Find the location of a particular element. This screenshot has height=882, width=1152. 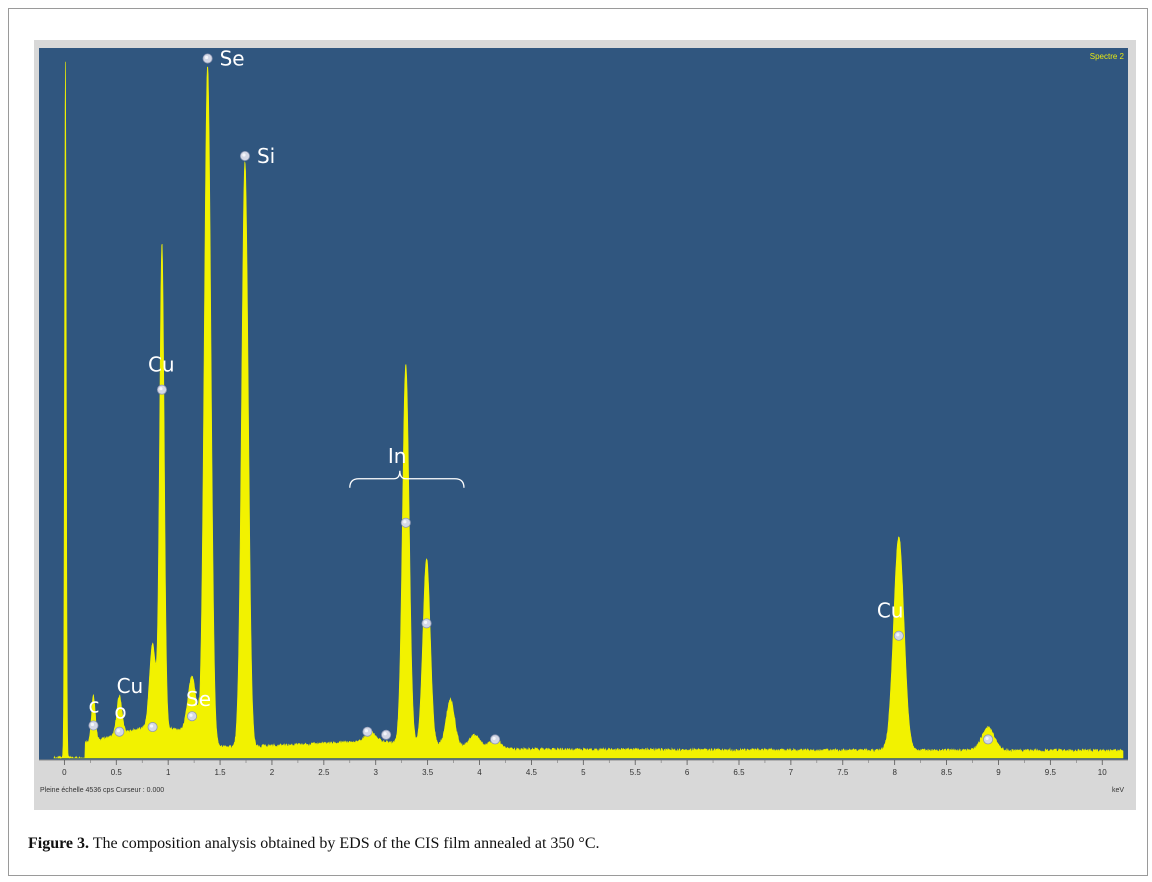

peak-label: c is located at coordinates (93, 706).